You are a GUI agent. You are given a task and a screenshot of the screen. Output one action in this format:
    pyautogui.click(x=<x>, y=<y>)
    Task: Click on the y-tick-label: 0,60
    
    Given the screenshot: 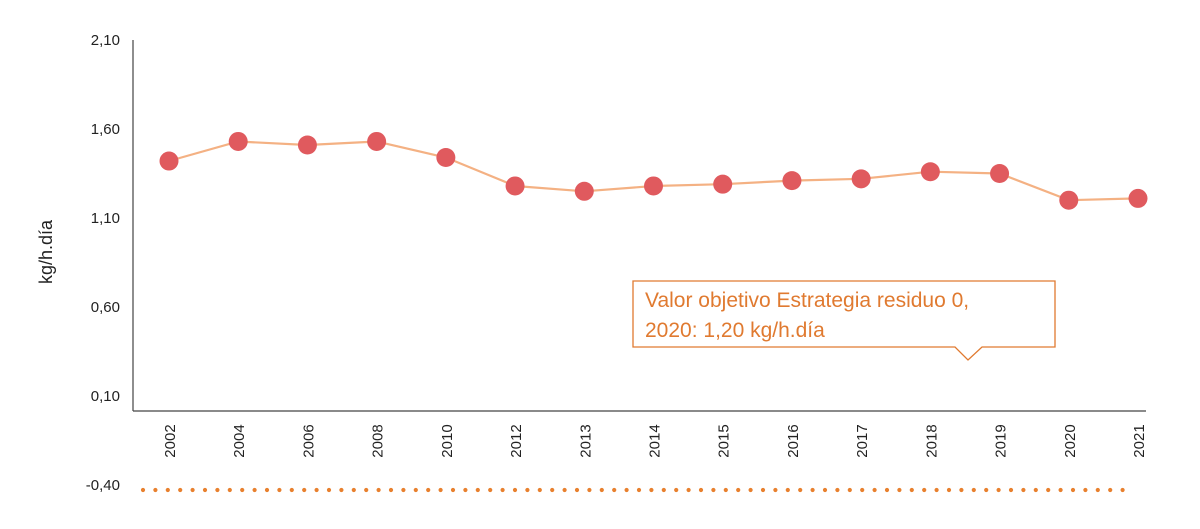 What is the action you would take?
    pyautogui.click(x=105, y=307)
    